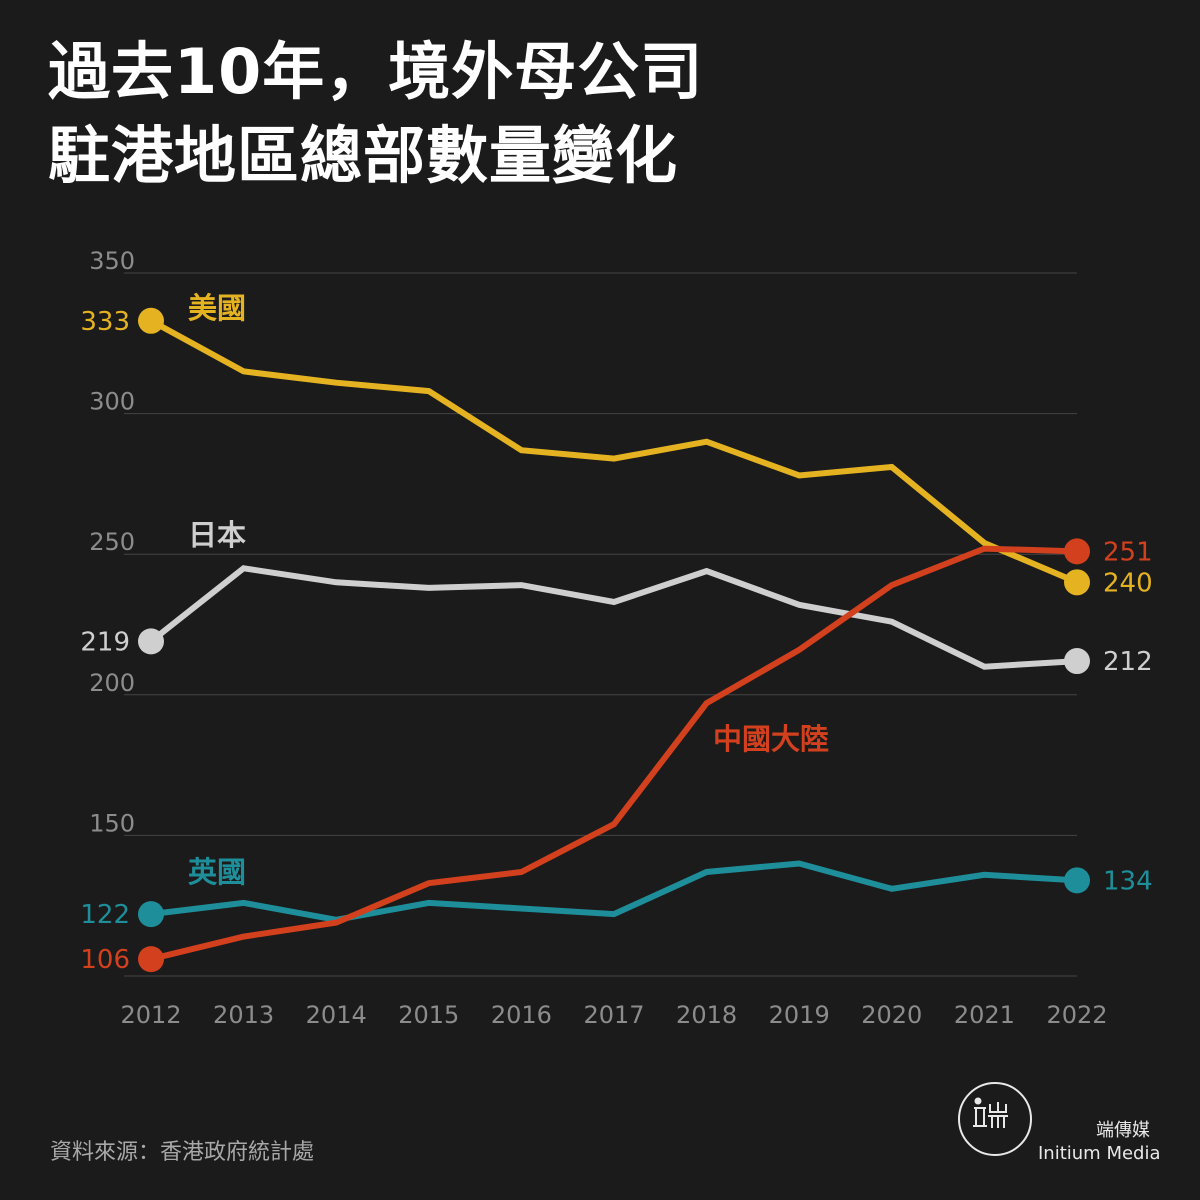 This screenshot has width=1200, height=1200. I want to click on series-line-japan, so click(613, 617).